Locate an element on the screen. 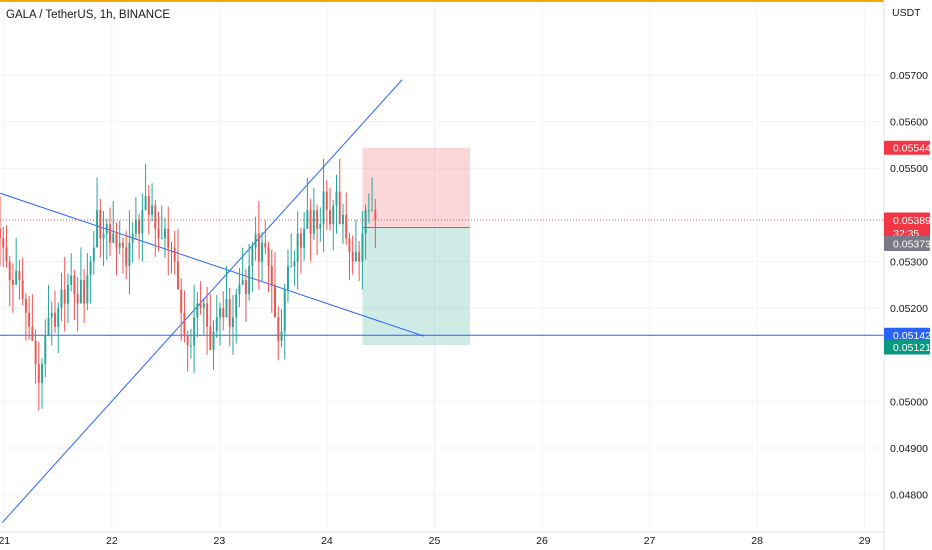 This screenshot has height=550, width=932. top-accent-bar is located at coordinates (442, 1).